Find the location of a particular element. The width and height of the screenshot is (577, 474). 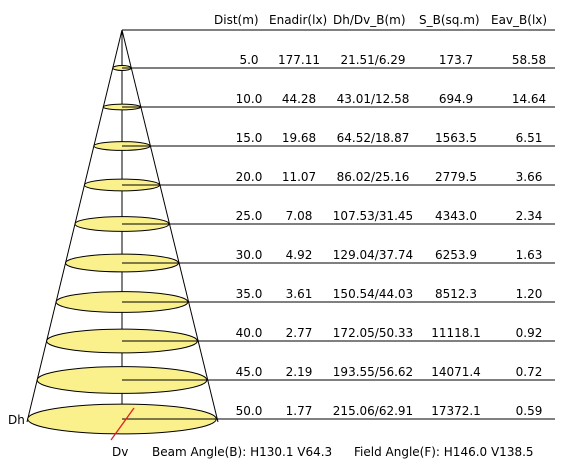

cell-enadir: 44.28 is located at coordinates (299, 99).